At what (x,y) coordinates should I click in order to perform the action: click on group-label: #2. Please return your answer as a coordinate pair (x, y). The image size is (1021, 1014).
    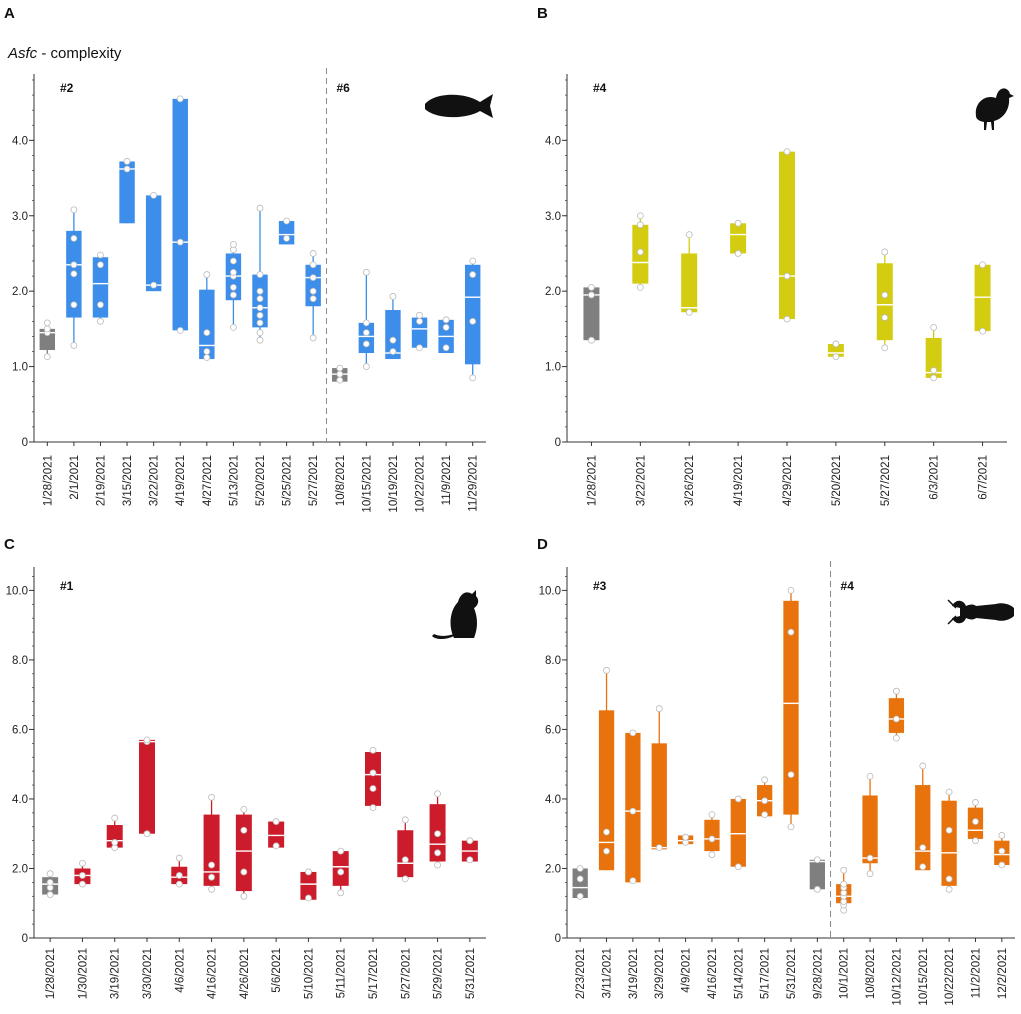
    Looking at the image, I should click on (67, 88).